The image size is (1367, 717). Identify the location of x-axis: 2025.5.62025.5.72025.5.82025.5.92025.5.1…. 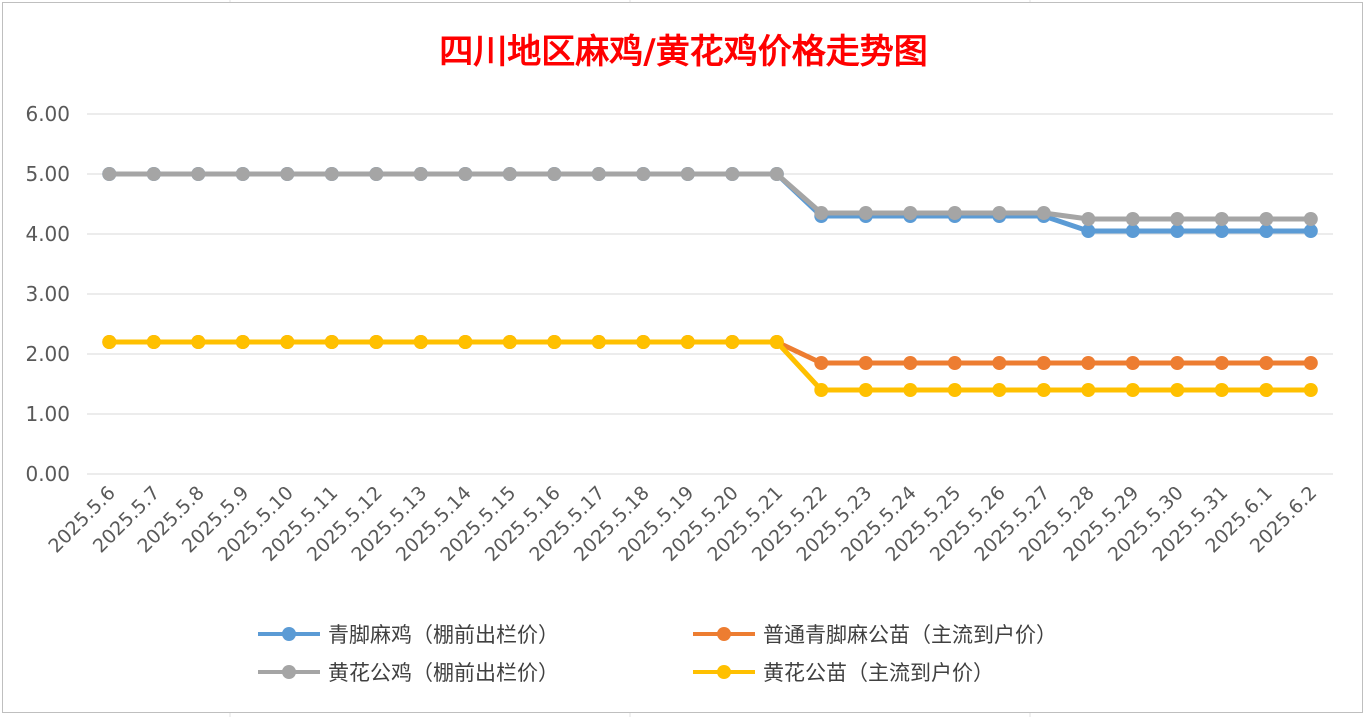
(682, 524).